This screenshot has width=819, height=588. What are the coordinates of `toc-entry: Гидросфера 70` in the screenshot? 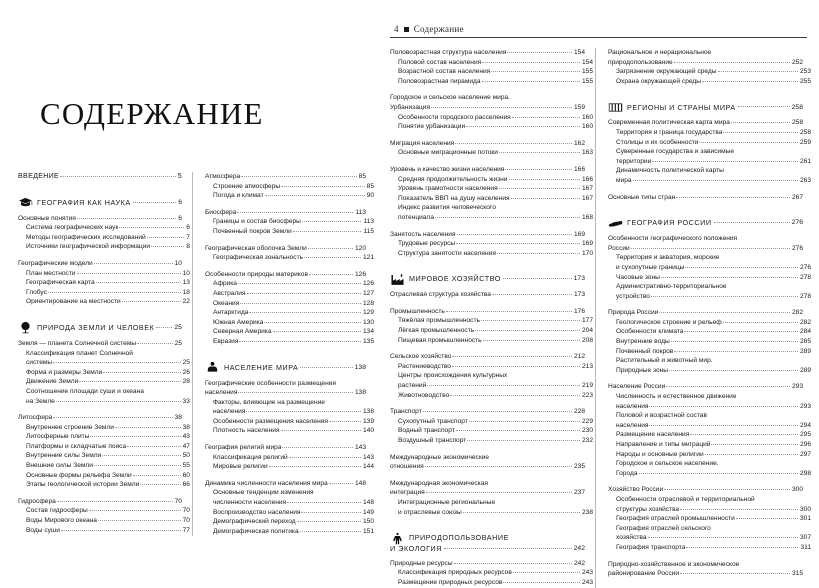 It's located at (100, 502).